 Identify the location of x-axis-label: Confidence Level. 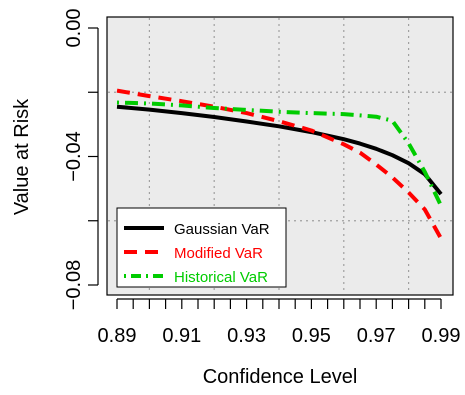
(280, 377).